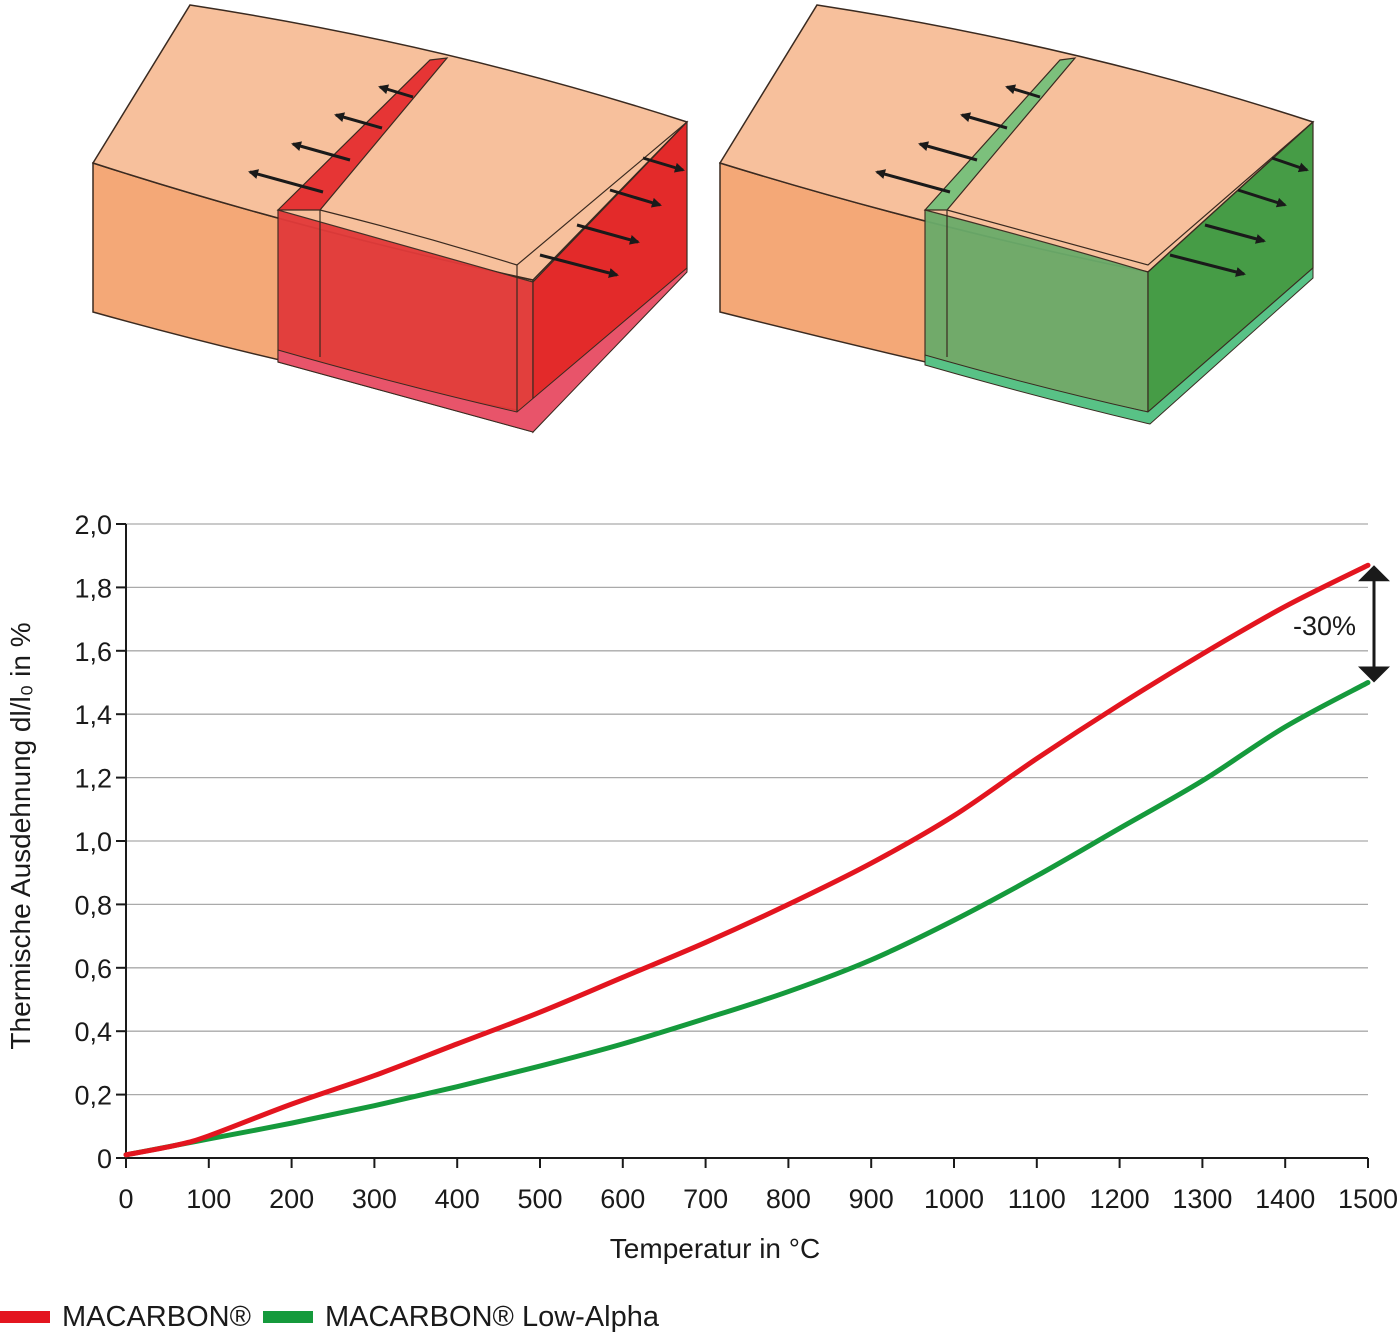 This screenshot has width=1400, height=1337. I want to click on x-tick-label: 0, so click(125, 1199).